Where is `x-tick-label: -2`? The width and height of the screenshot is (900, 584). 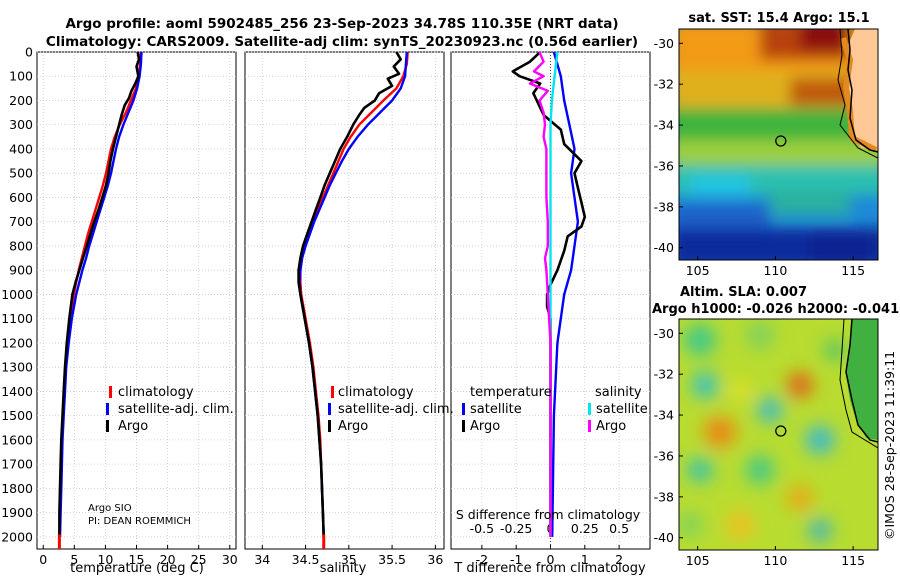 x-tick-label: -2 is located at coordinates (482, 559).